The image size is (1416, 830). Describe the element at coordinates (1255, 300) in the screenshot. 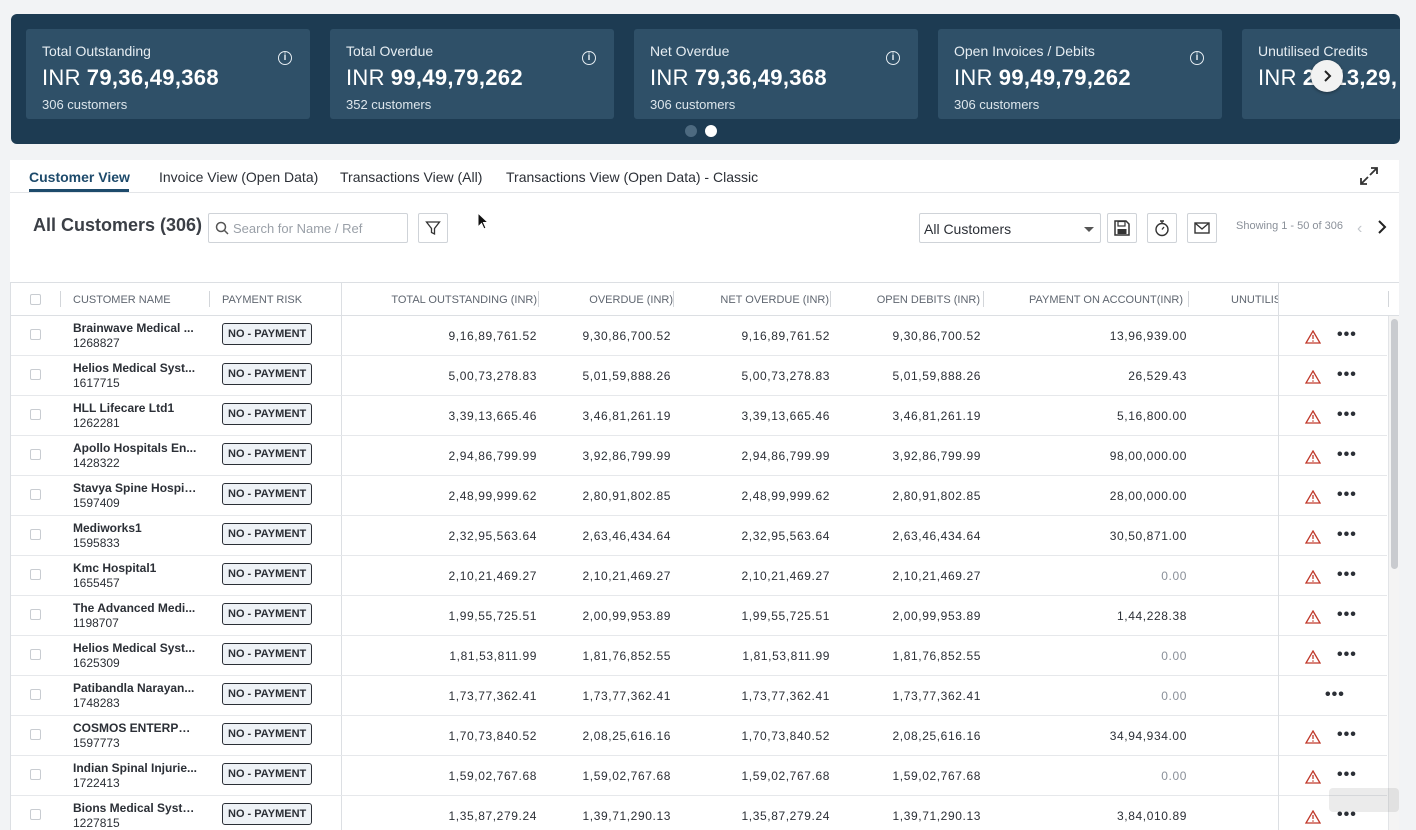

I see `col-unutilised: UNUTILIS` at that location.